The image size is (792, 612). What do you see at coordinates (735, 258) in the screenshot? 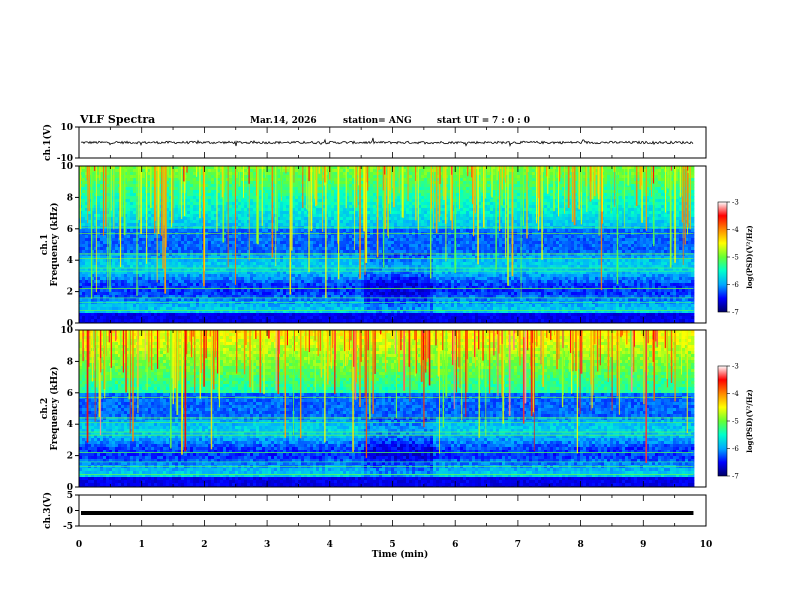
I see `ch1-spectrogram-colorbar-tick: -5` at bounding box center [735, 258].